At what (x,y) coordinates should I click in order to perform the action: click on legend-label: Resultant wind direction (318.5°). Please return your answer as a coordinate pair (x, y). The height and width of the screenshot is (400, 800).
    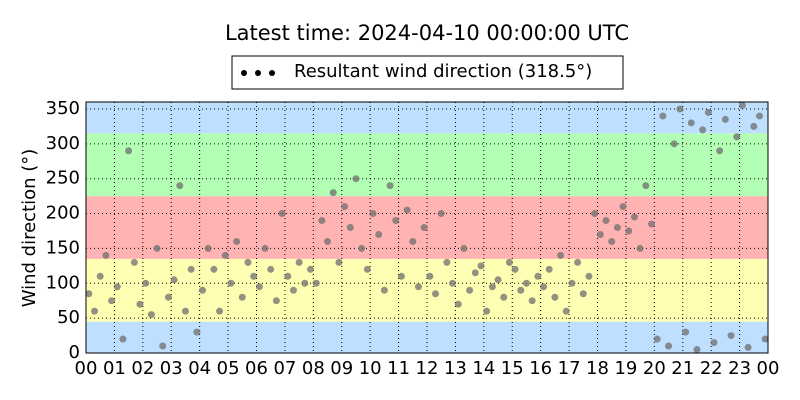
    Looking at the image, I should click on (443, 71).